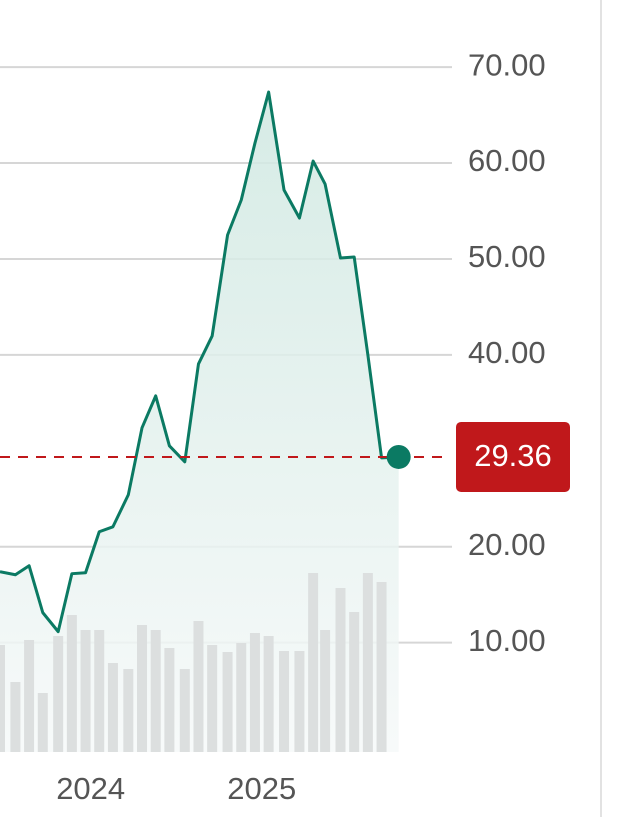 The height and width of the screenshot is (817, 641). Describe the element at coordinates (398, 456) in the screenshot. I see `last-point` at that location.